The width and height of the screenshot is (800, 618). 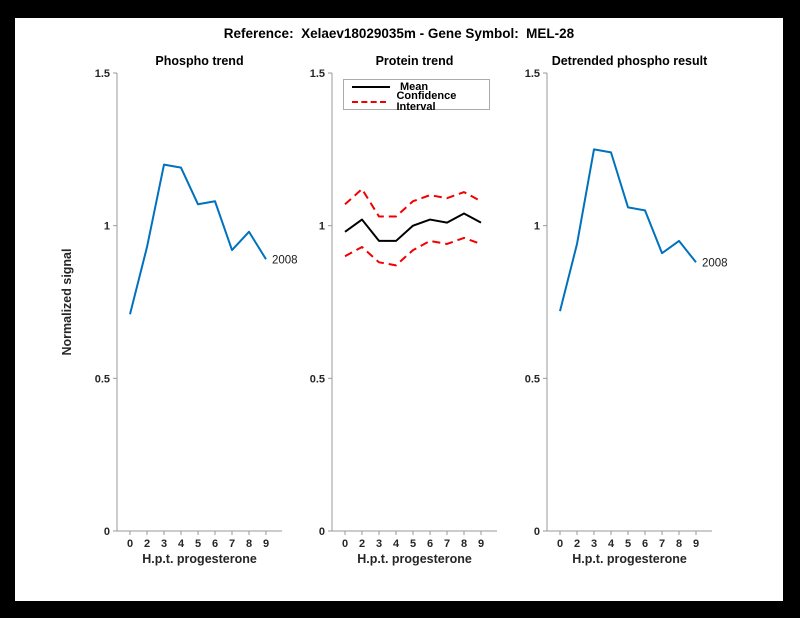 I want to click on y-axis-label: Normalized signal, so click(x=67, y=302).